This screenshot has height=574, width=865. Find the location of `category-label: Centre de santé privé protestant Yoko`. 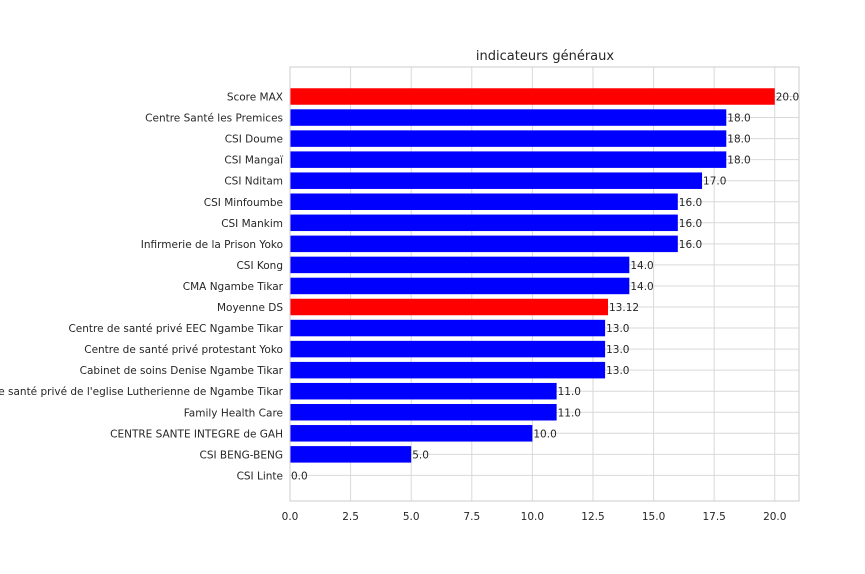

category-label: Centre de santé privé protestant Yoko is located at coordinates (183, 350).